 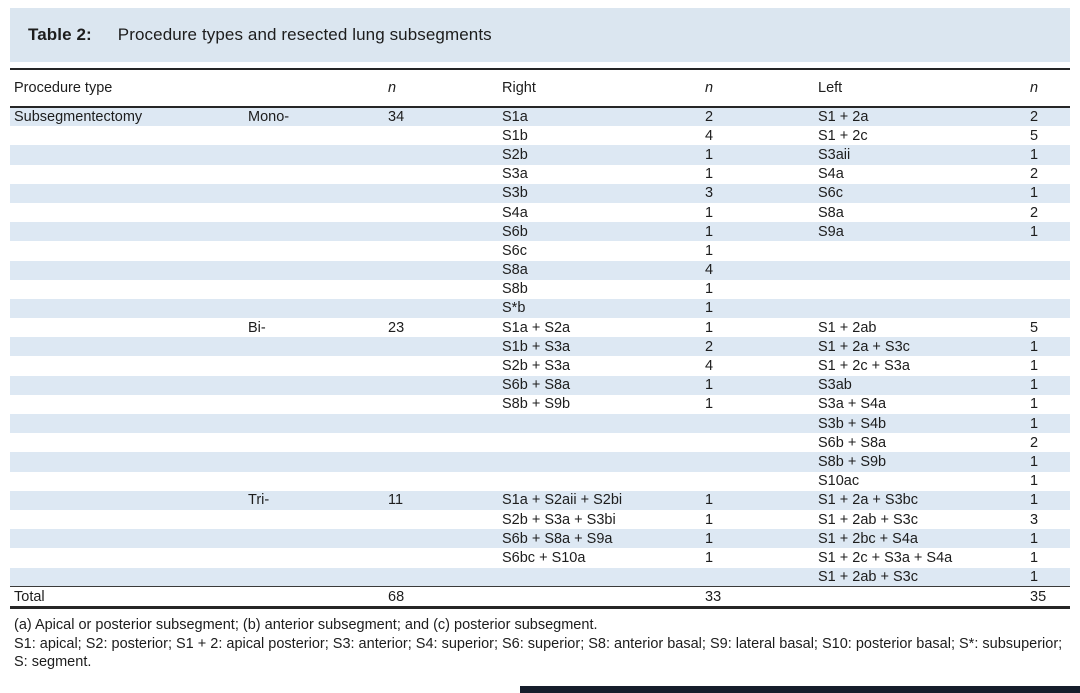 What do you see at coordinates (1034, 519) in the screenshot?
I see `left-n-cell: 3` at bounding box center [1034, 519].